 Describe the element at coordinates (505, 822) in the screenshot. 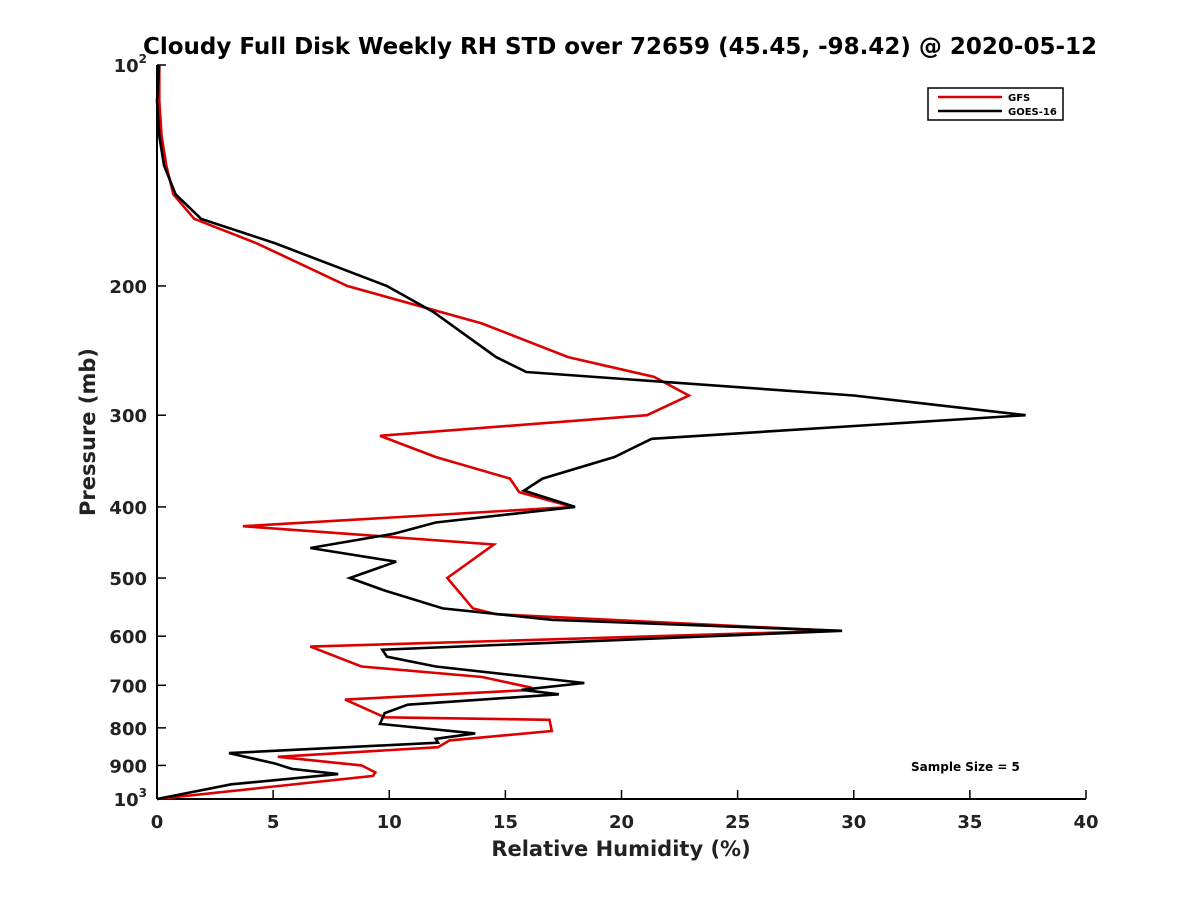

I see `x-tick-label: 15` at that location.